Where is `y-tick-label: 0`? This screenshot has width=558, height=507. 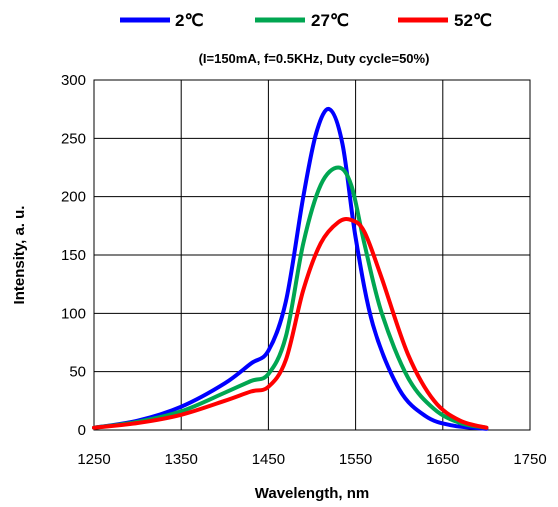 y-tick-label: 0 is located at coordinates (82, 430).